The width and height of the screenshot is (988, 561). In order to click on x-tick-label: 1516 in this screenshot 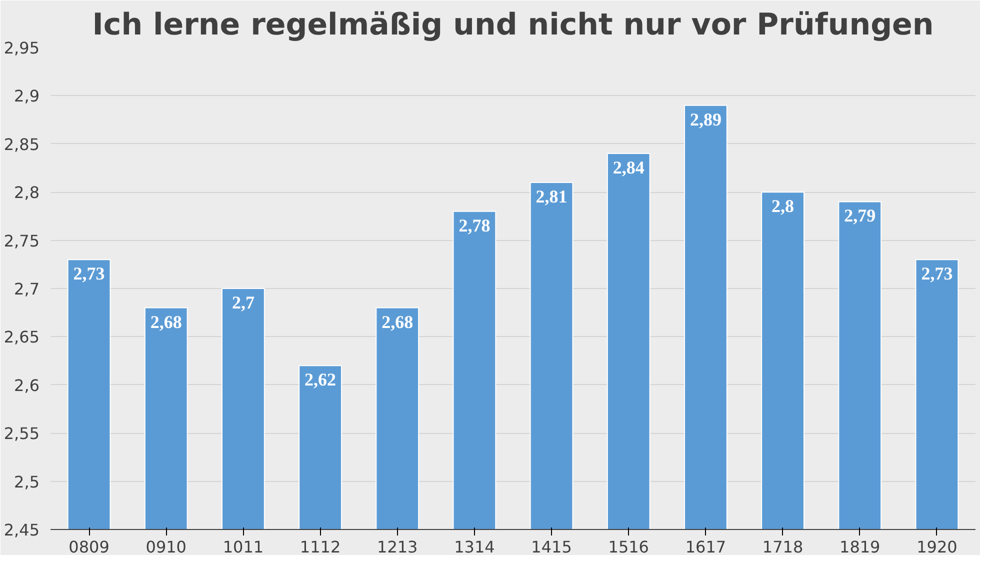, I will do `click(628, 547)`.